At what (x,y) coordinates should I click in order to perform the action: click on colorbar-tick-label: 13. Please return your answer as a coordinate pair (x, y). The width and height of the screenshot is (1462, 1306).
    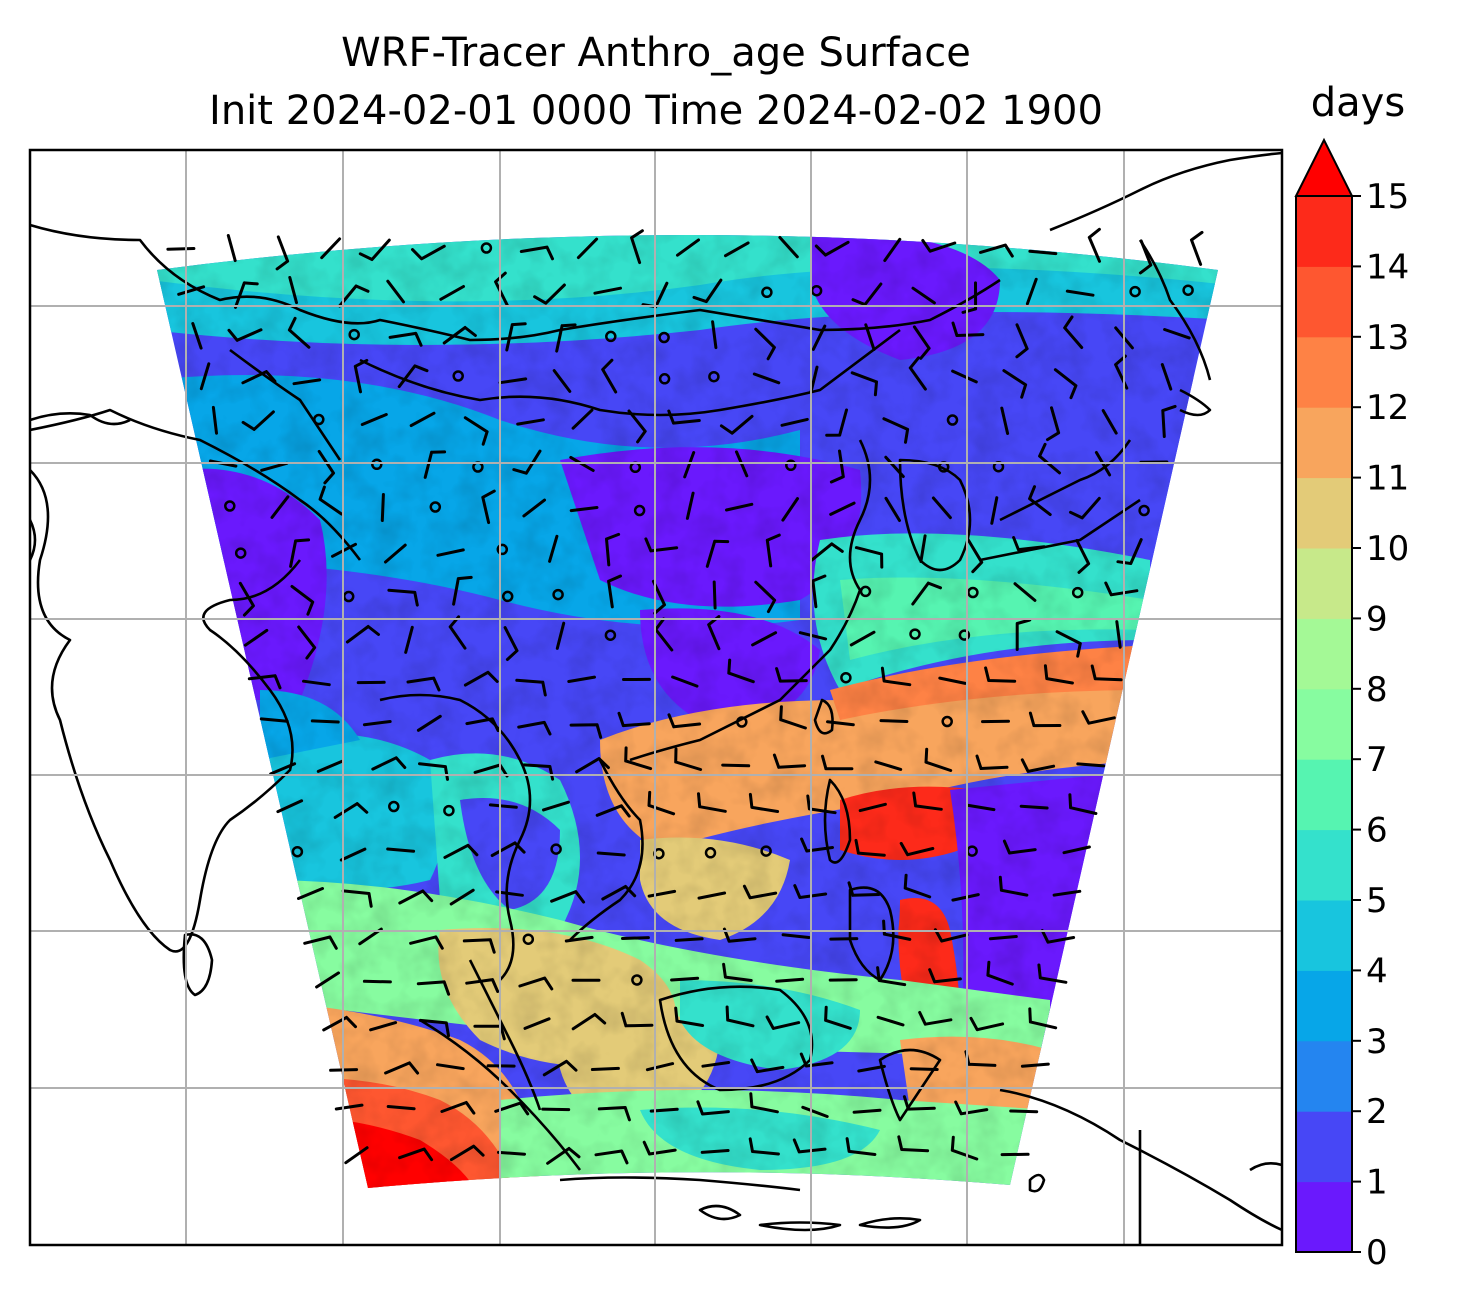
    Looking at the image, I should click on (1387, 338).